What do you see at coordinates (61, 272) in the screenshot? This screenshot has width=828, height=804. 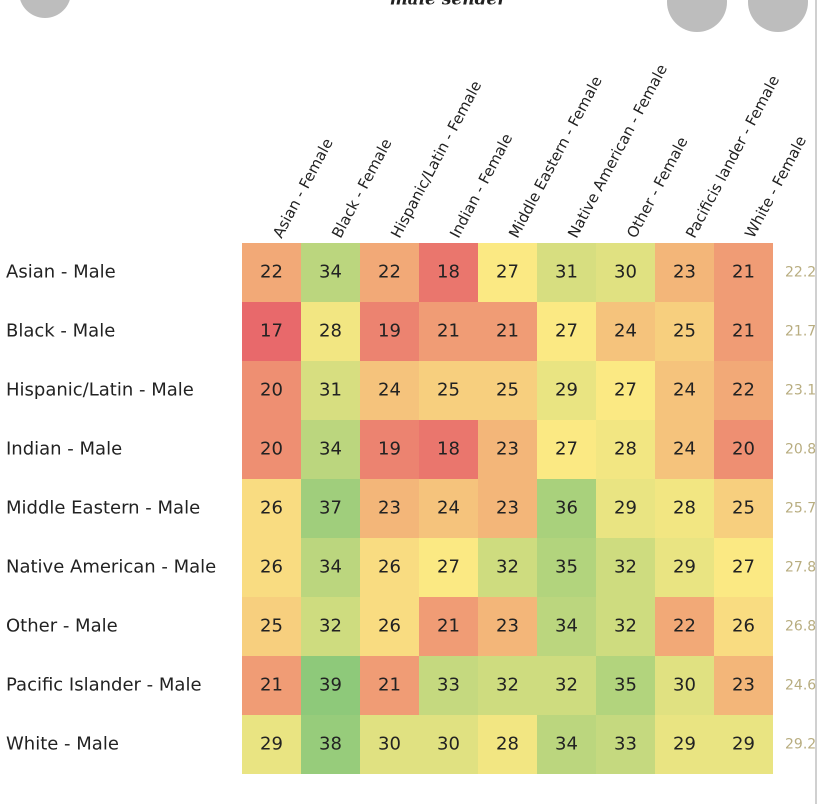 I see `row-label: Asian - Male` at bounding box center [61, 272].